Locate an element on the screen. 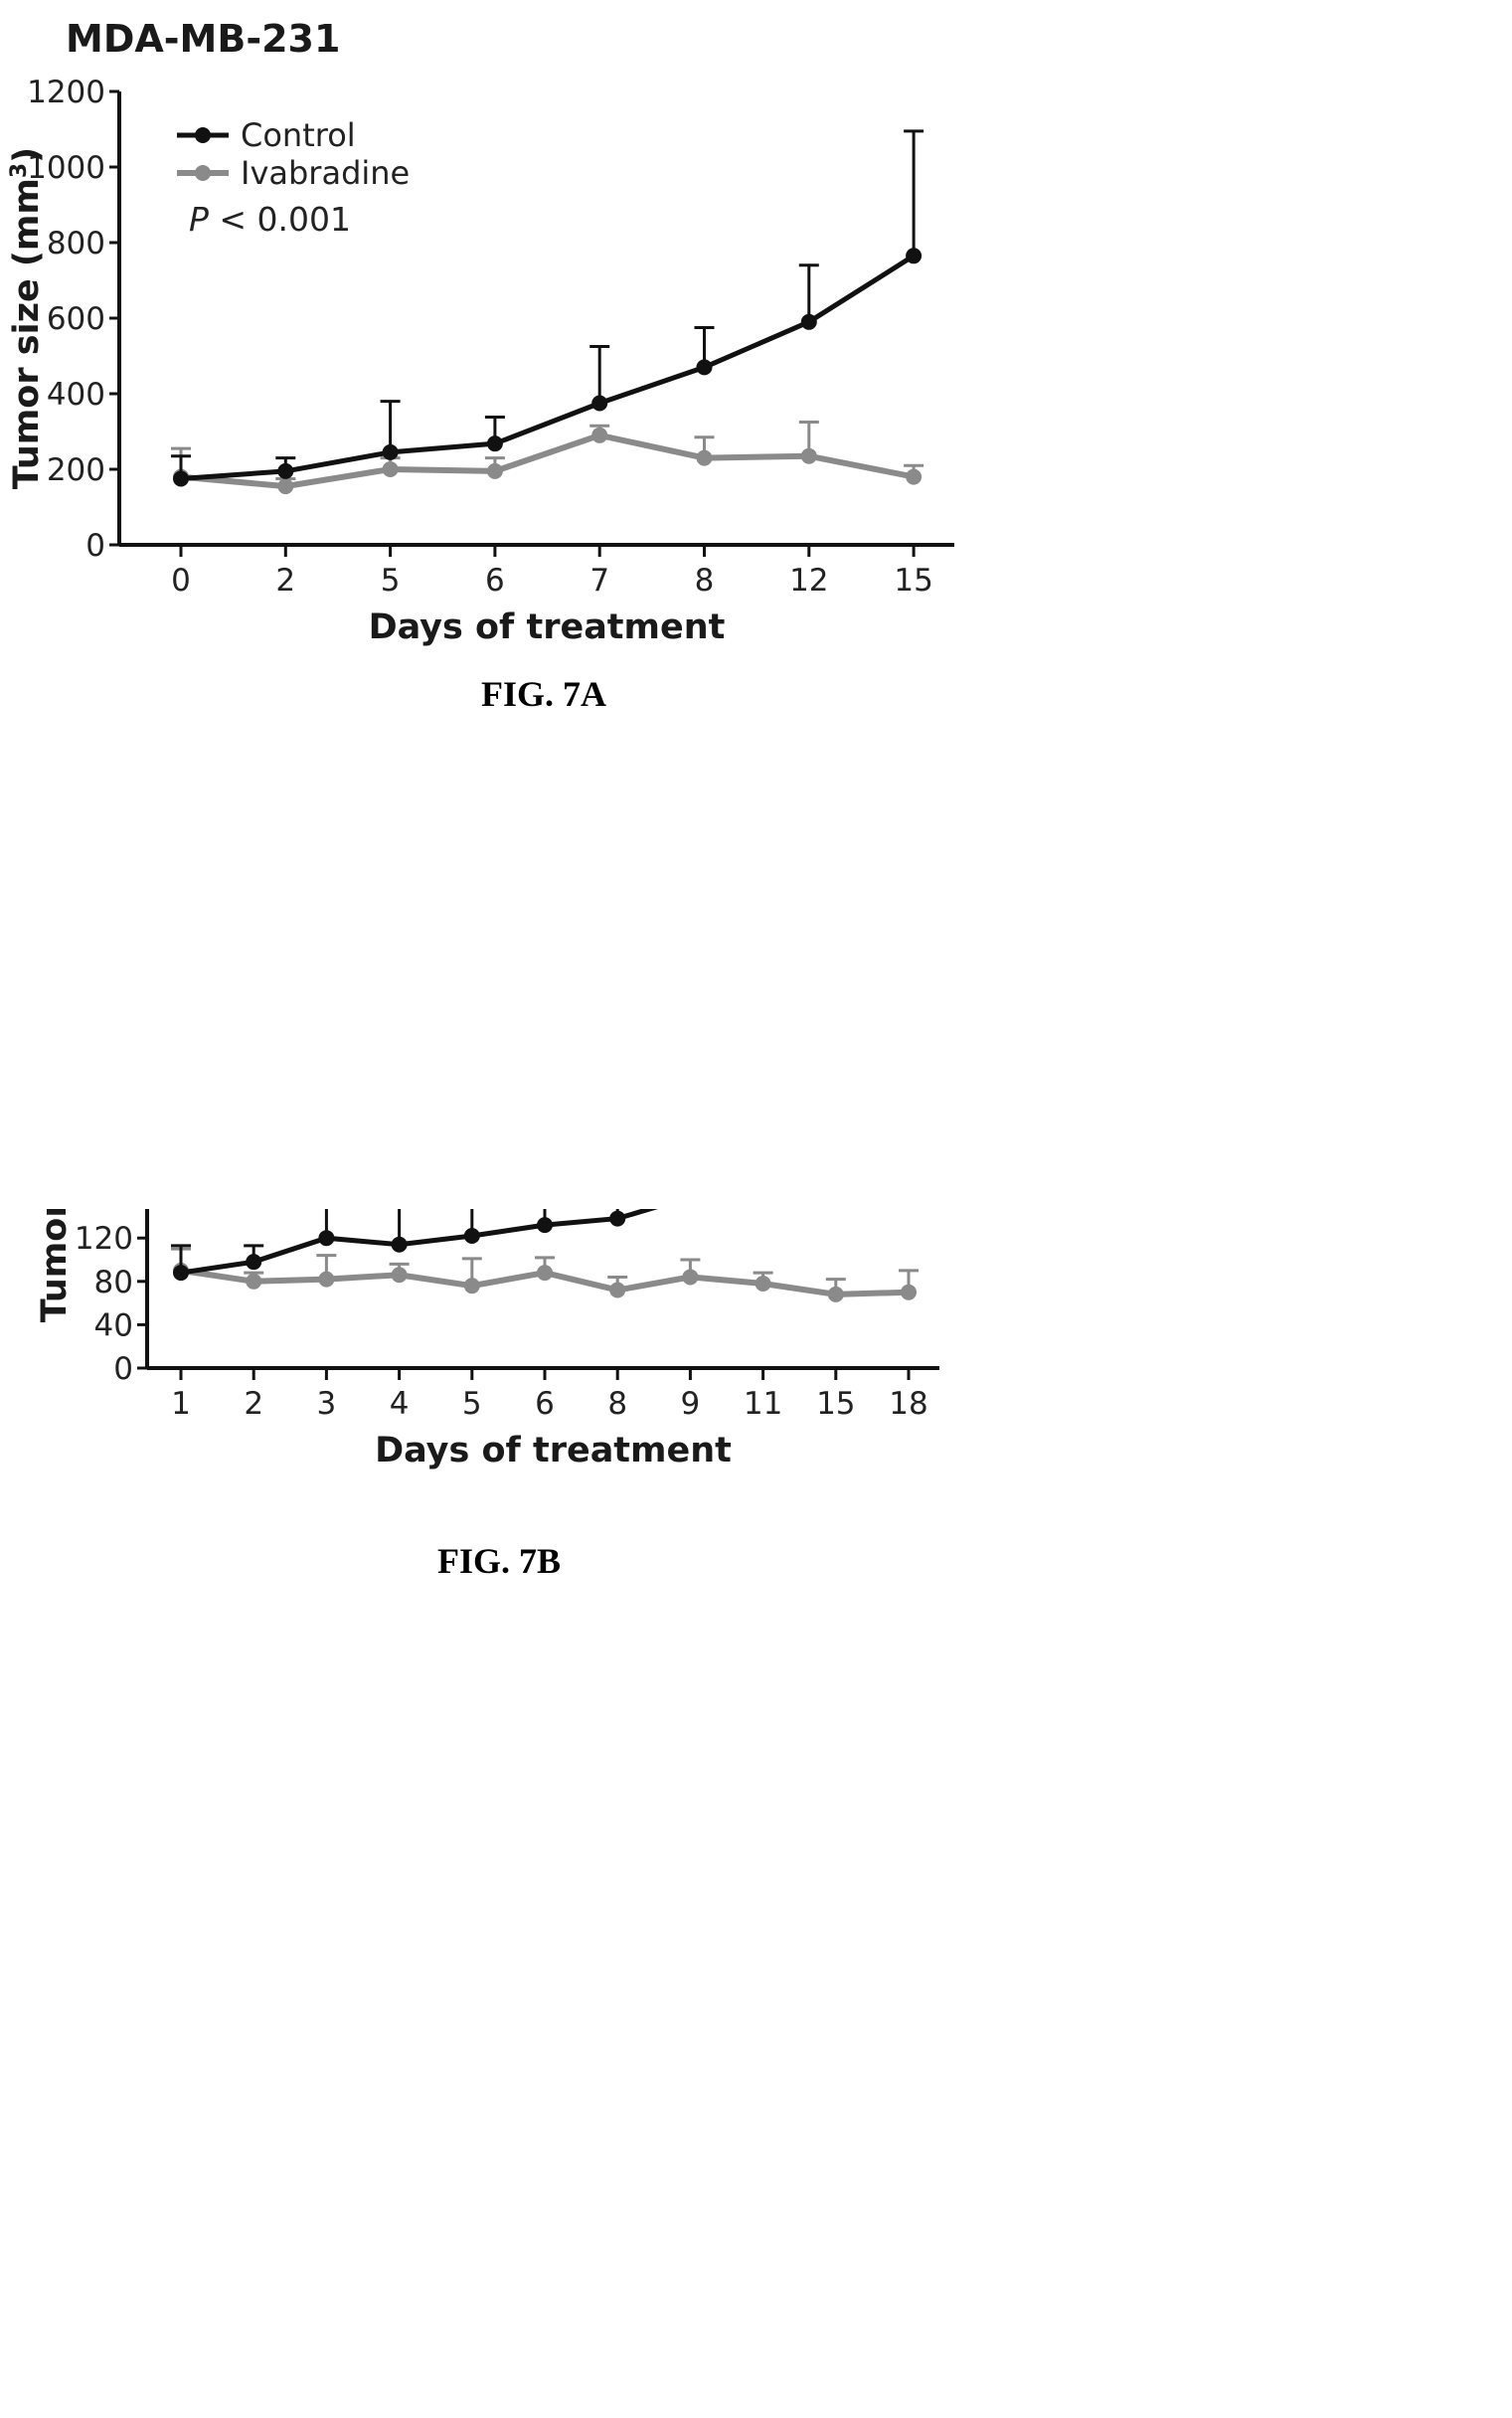 This screenshot has height=2418, width=1512. x-tick-label: 0 is located at coordinates (181, 581).